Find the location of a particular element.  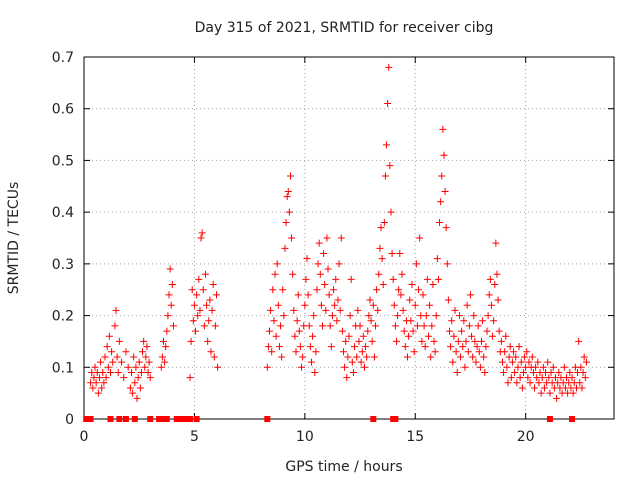

y-tick-labels: 0 0.1 0.2 0.3 0.4 0.5 0.6 0.7 is located at coordinates (63, 239).